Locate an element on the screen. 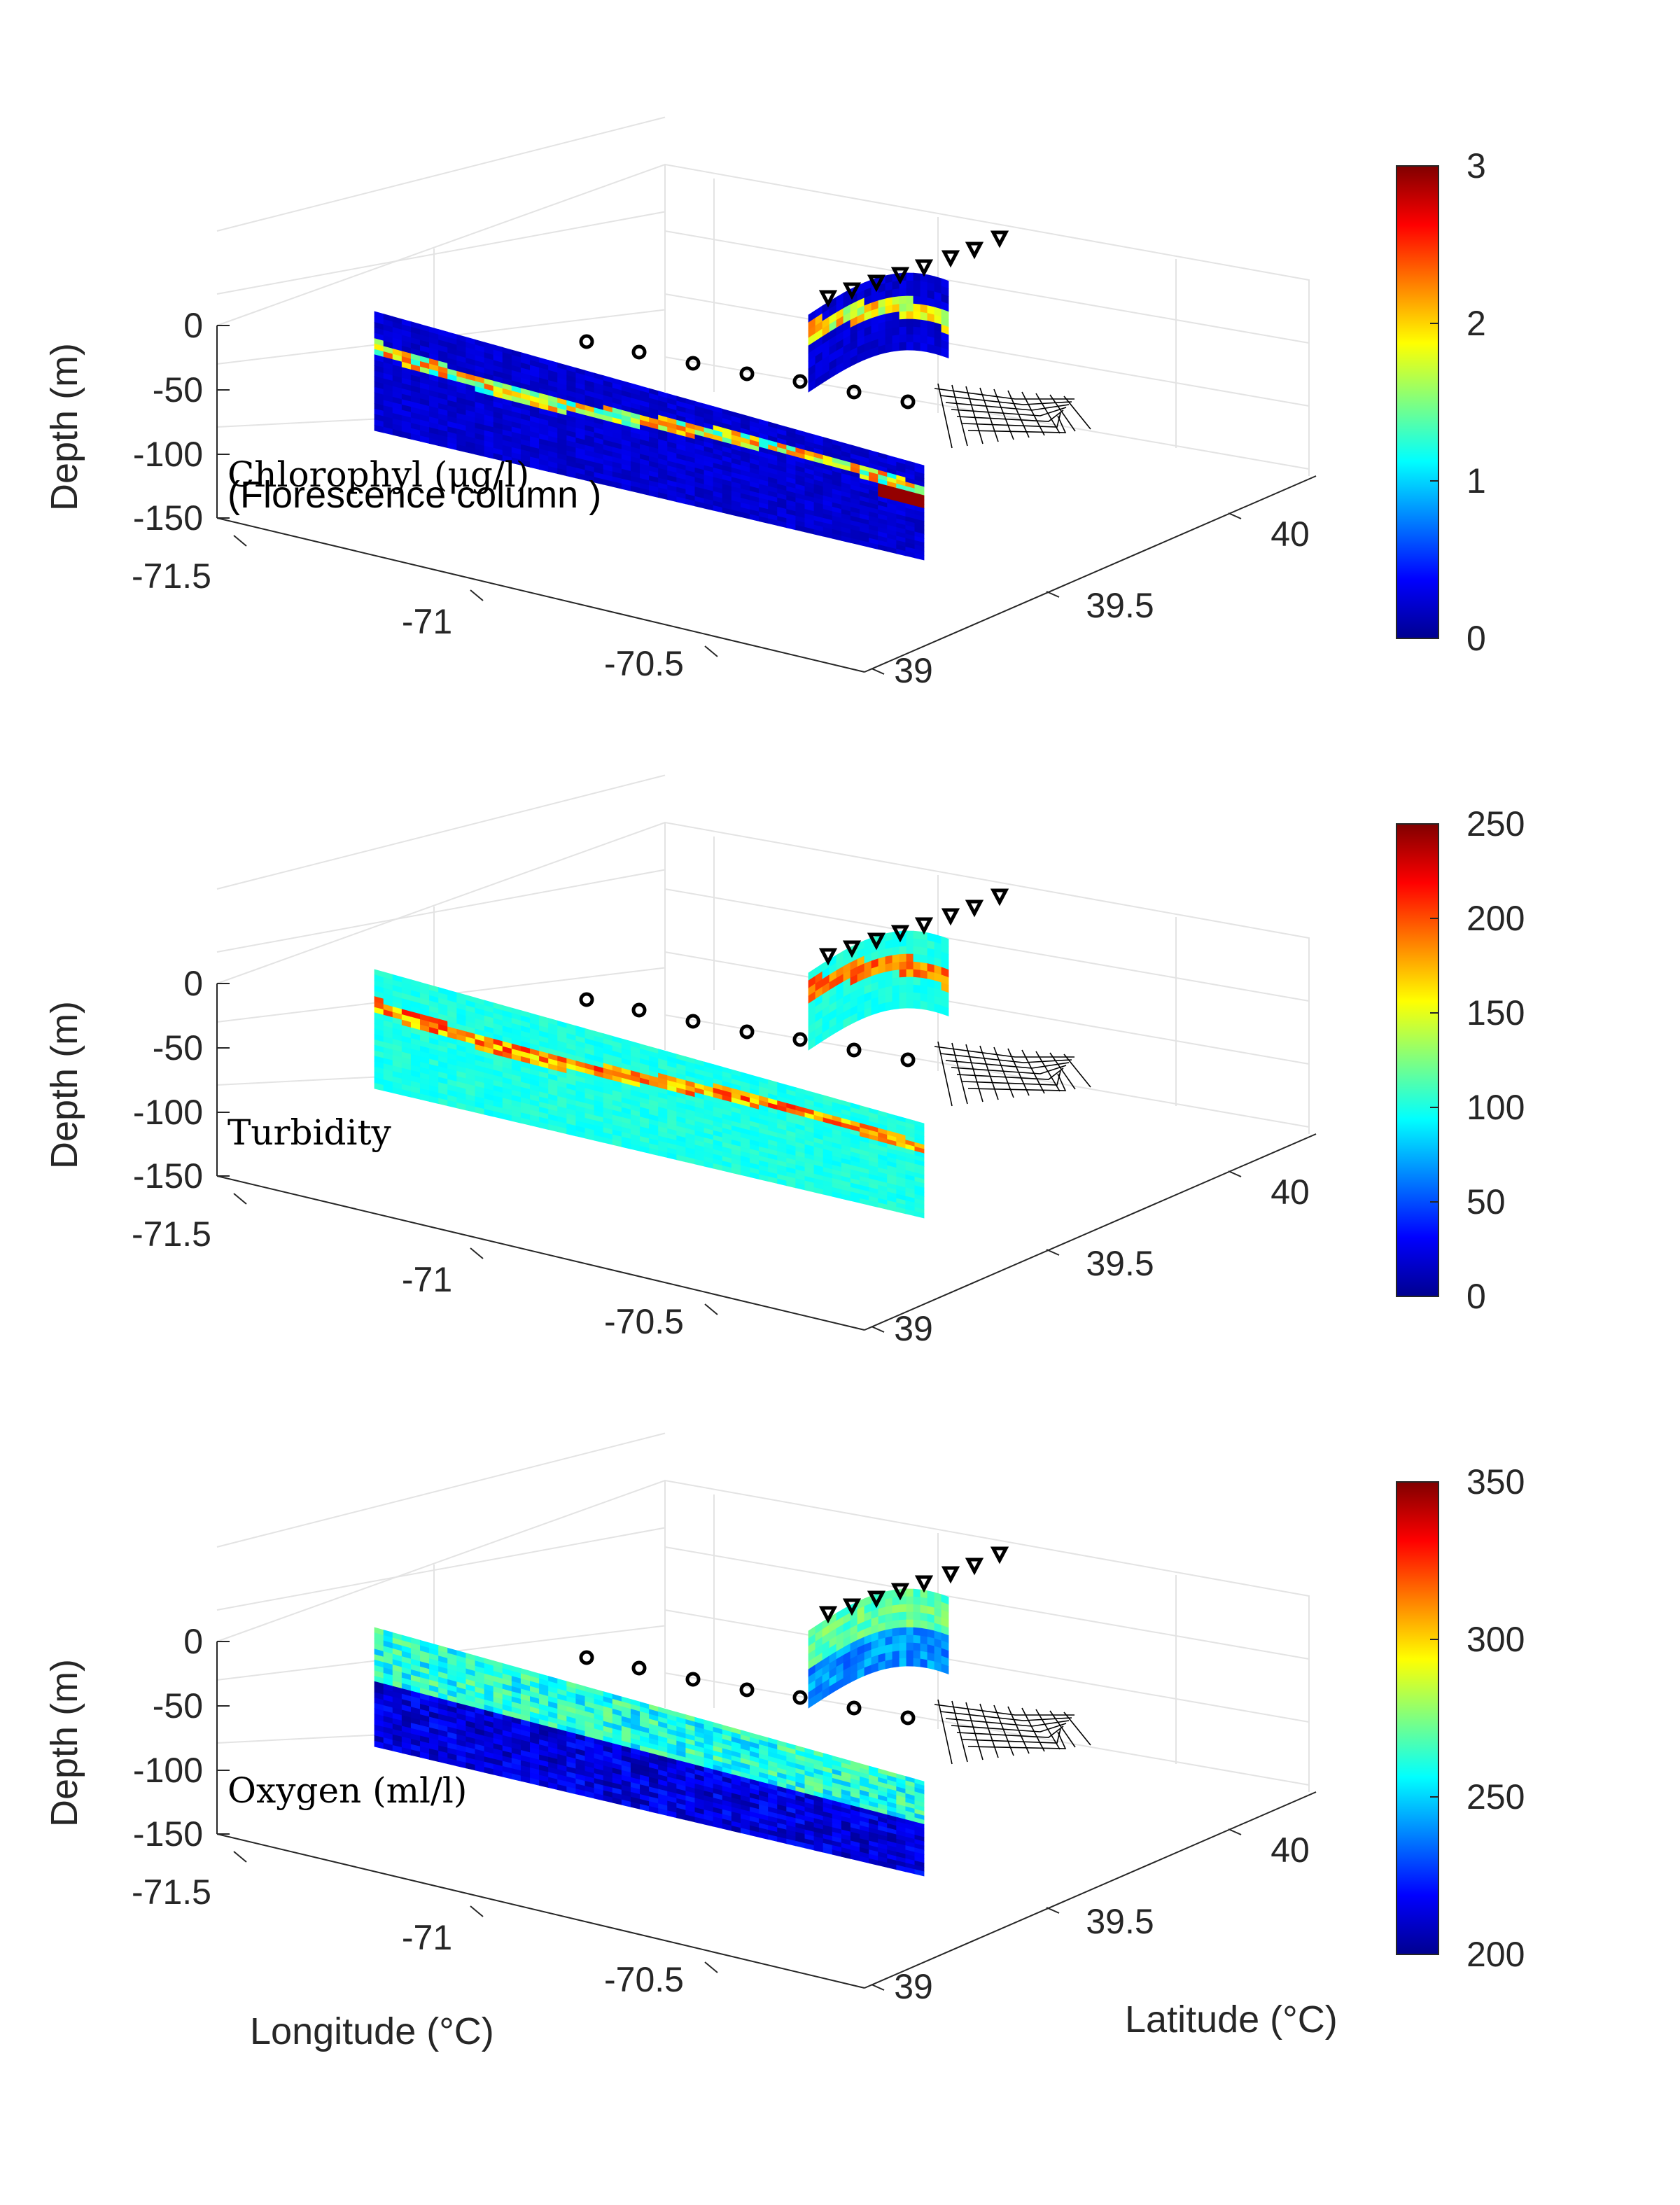  colorbar-tick-label: 2 is located at coordinates (1476, 323).